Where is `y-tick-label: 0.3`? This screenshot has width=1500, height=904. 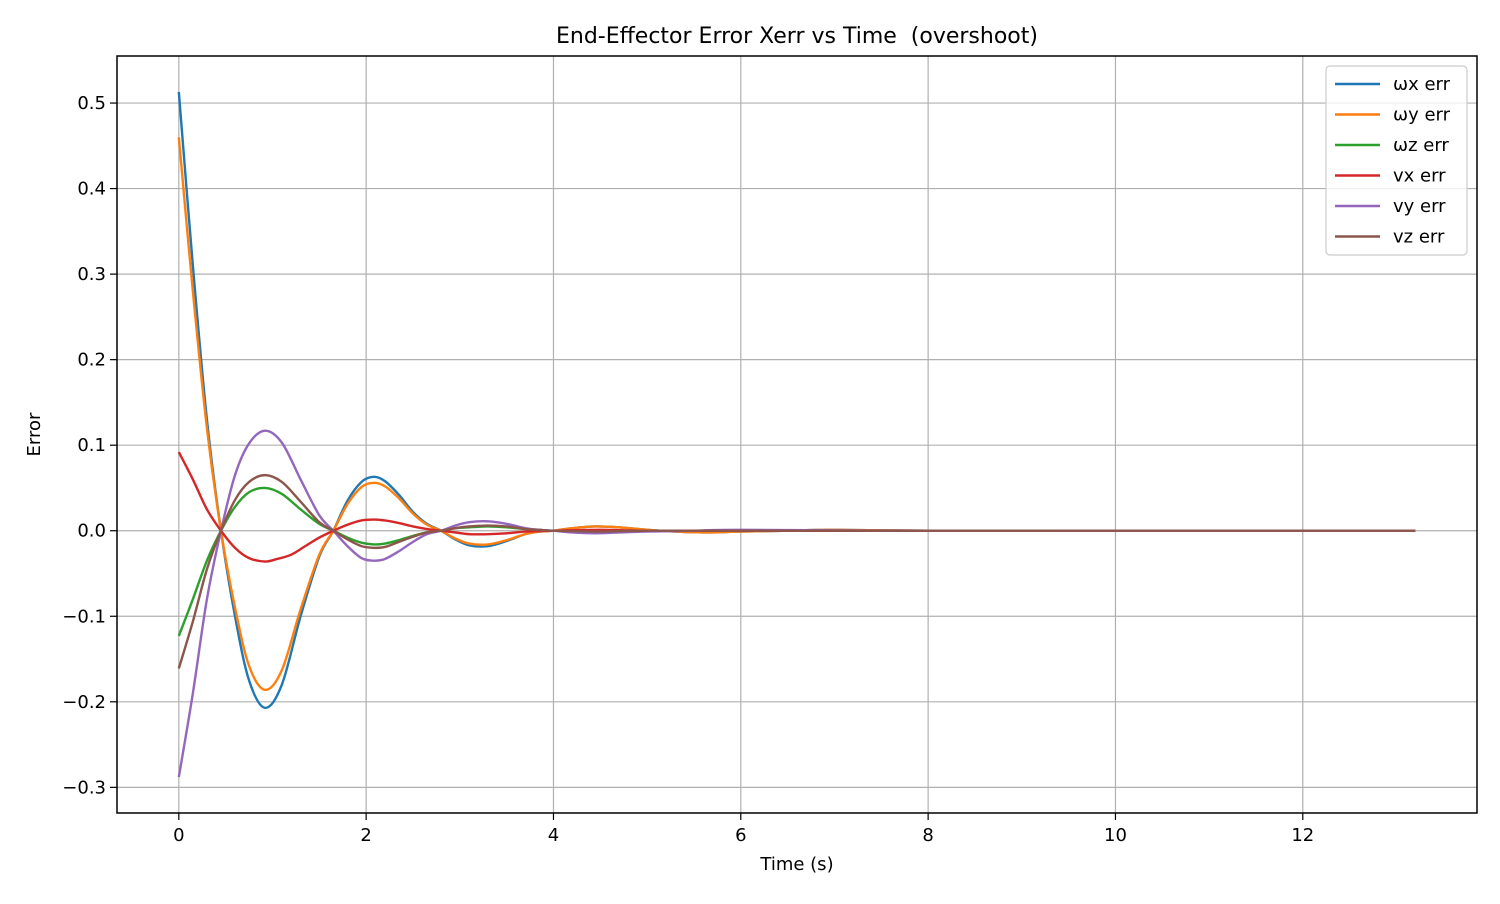 y-tick-label: 0.3 is located at coordinates (91, 274).